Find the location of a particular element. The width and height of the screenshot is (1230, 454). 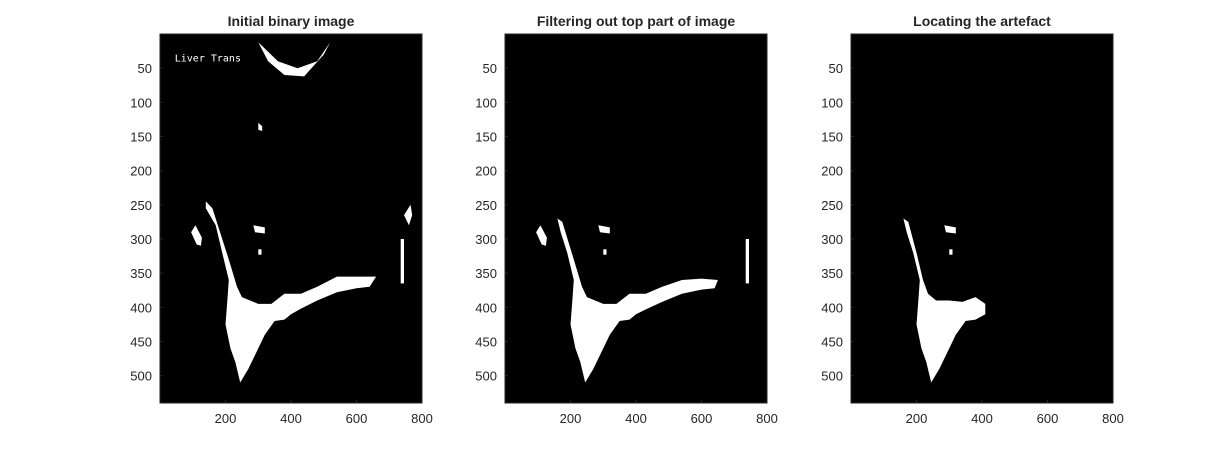

white-region-small-blob-upper is located at coordinates (260, 126).